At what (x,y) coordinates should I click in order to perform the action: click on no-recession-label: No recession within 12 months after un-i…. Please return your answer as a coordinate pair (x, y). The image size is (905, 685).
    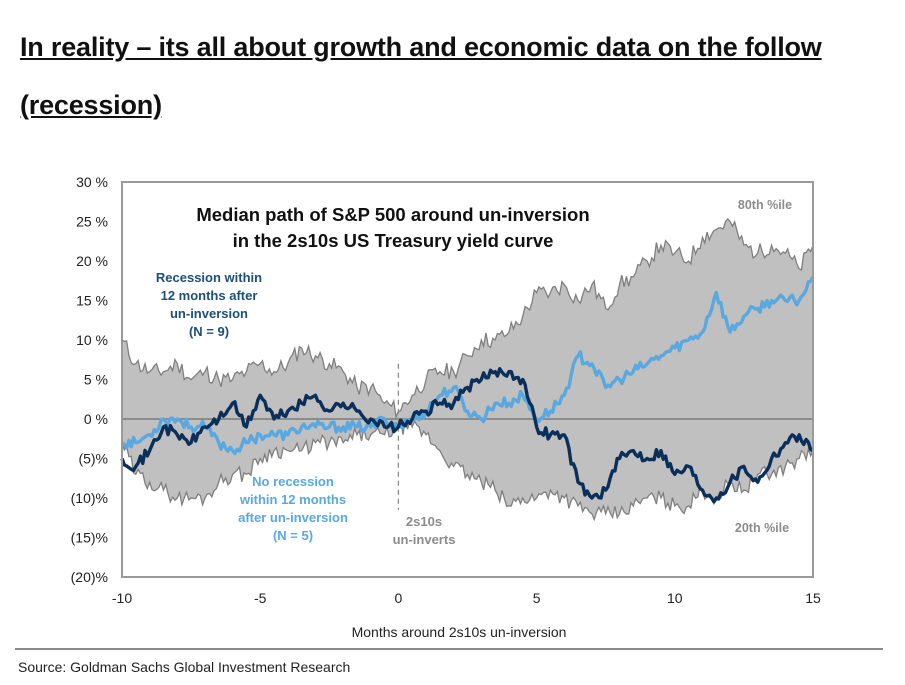
    Looking at the image, I should click on (293, 508).